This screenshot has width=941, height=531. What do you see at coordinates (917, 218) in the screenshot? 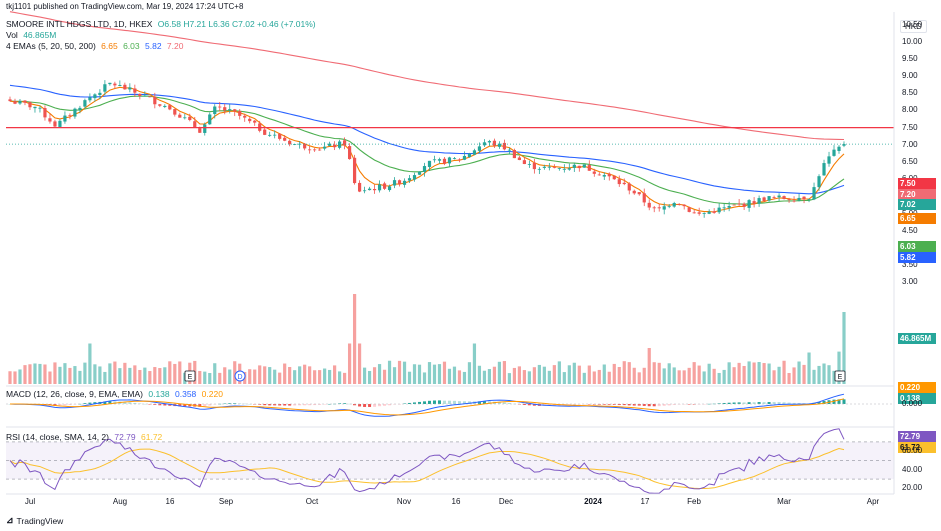
I see `price-badge: 6.65` at bounding box center [917, 218].